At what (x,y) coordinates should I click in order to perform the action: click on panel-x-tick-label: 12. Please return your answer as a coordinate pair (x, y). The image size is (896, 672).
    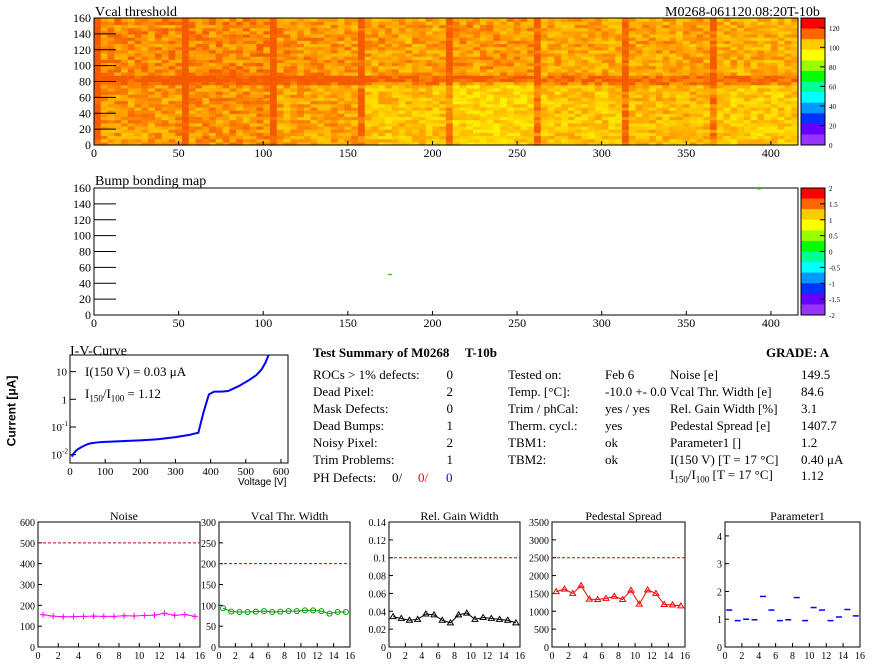
    Looking at the image, I should click on (487, 656).